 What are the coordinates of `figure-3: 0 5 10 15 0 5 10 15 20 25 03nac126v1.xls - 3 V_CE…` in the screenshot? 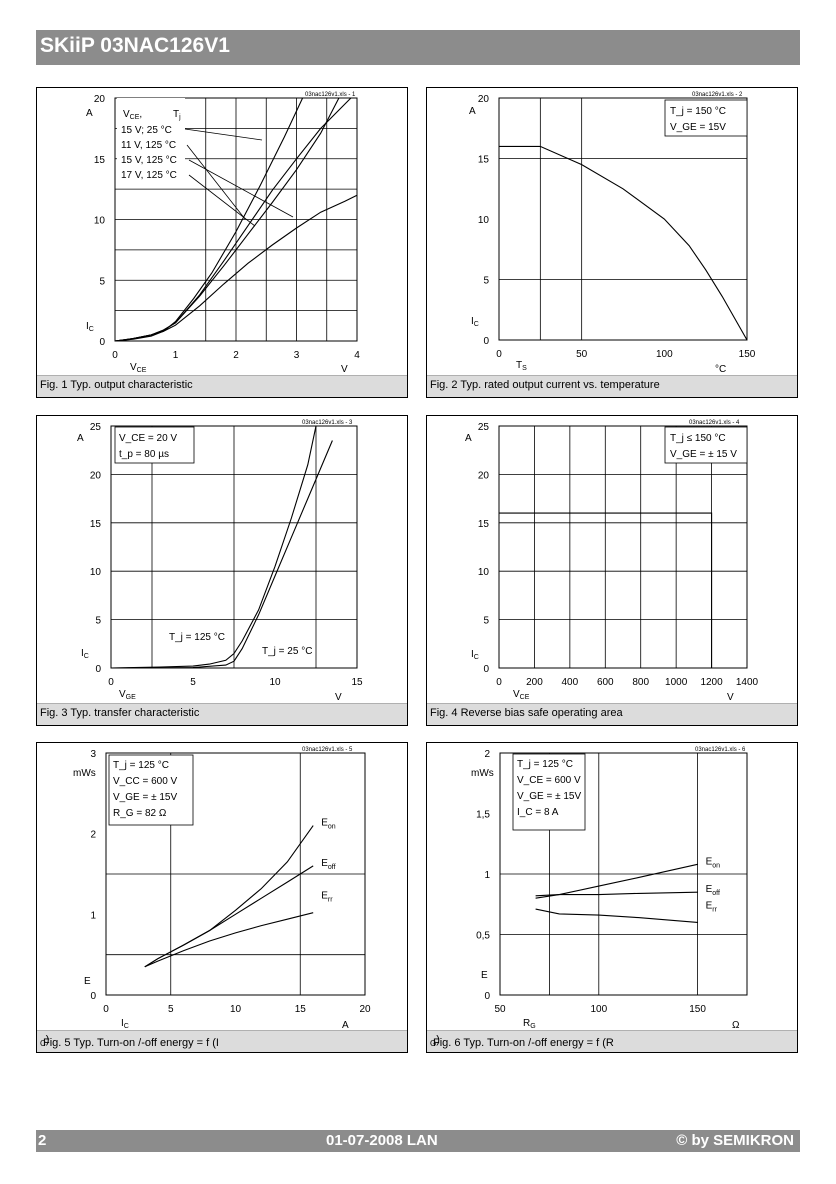 It's located at (222, 570).